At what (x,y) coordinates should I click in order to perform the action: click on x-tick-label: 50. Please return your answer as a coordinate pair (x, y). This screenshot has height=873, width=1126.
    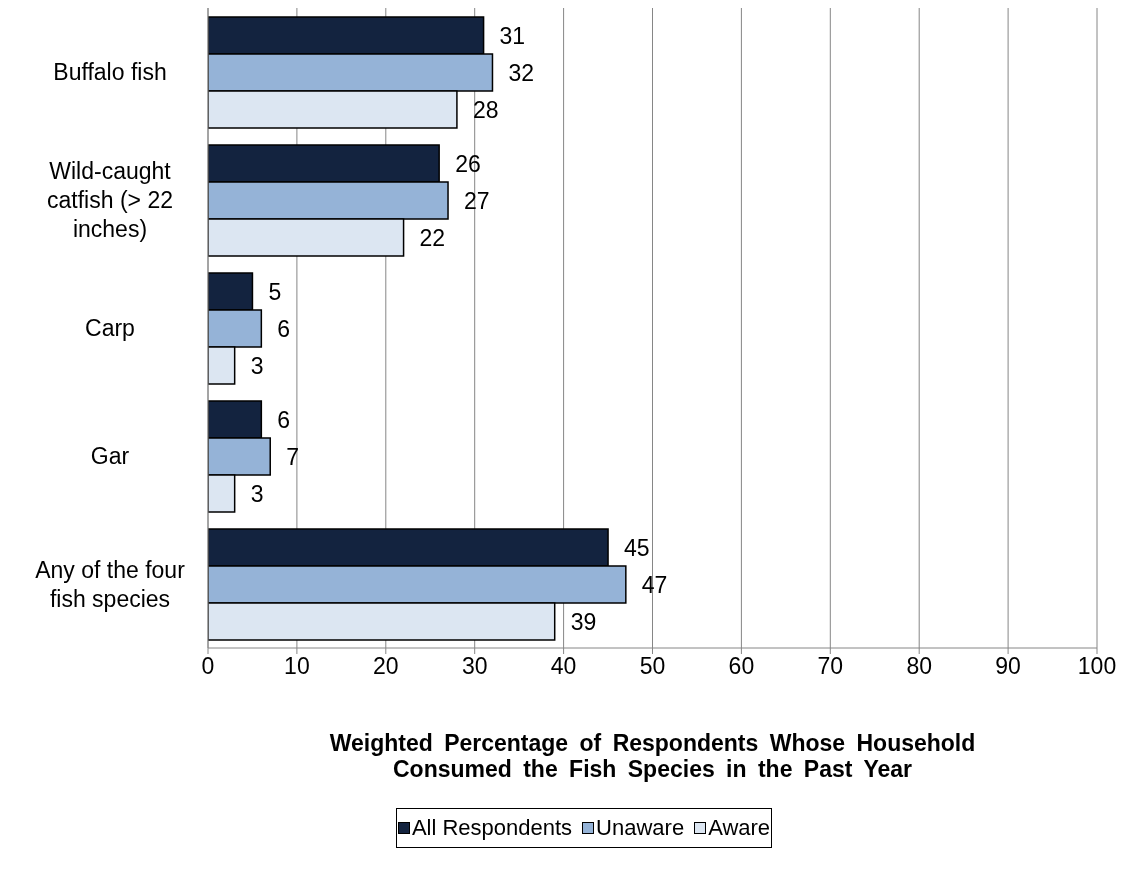
    Looking at the image, I should click on (652, 666).